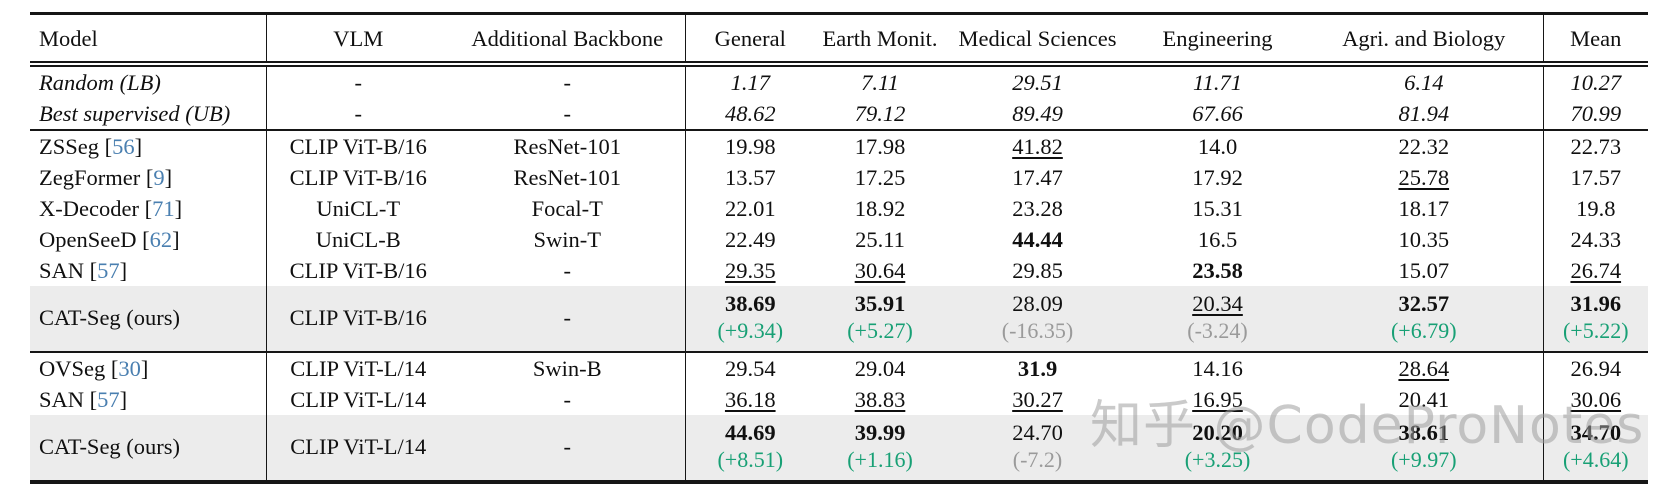  I want to click on score-cell: 10.35, so click(1424, 239).